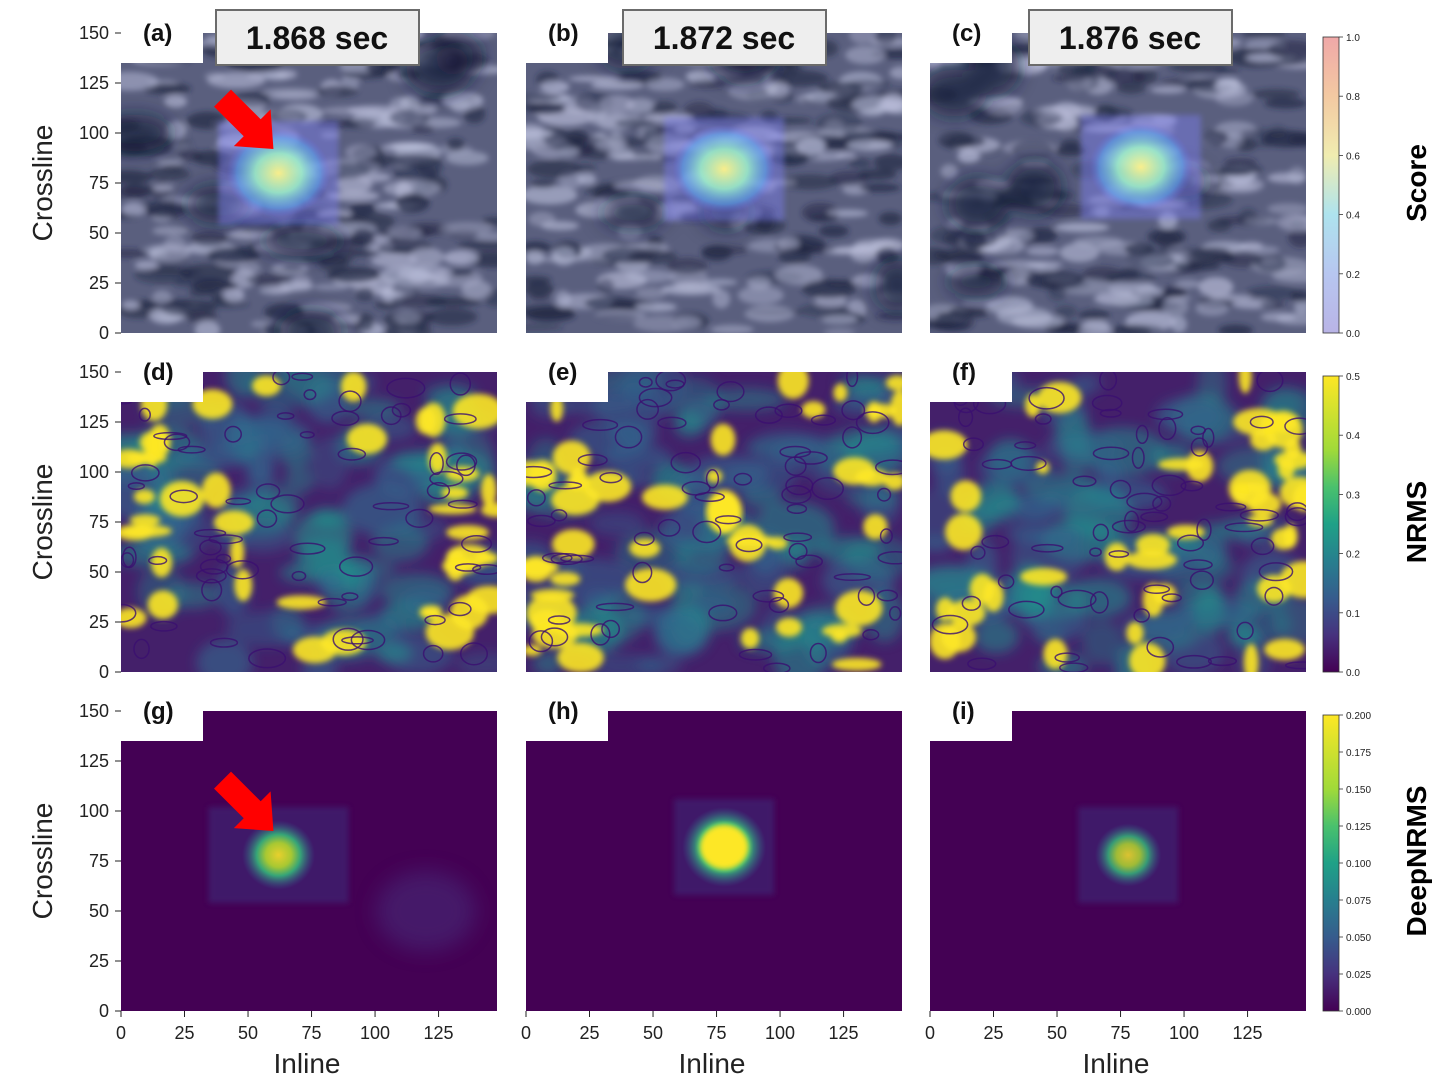 The image size is (1456, 1085). Describe the element at coordinates (711, 888) in the screenshot. I see `panel-h: (h) 0 25 50 75 100 125 Inline` at that location.